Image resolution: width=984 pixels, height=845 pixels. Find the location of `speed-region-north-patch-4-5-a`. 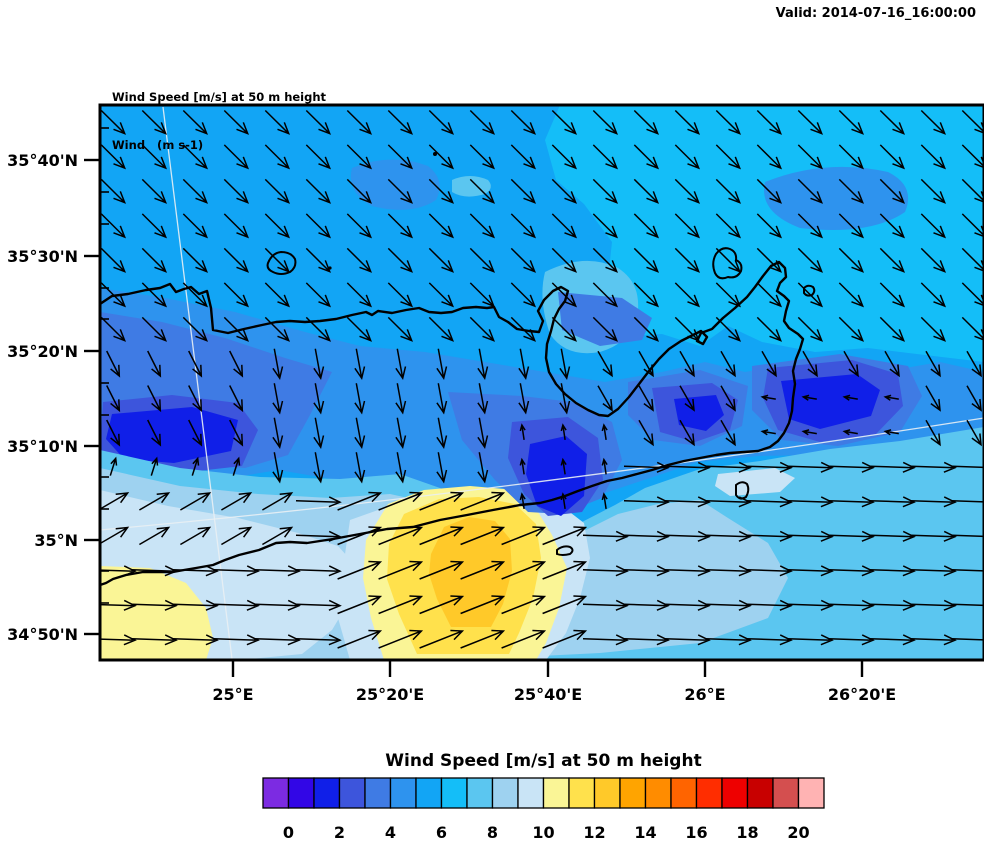

speed-region-north-patch-4-5-a is located at coordinates (395, 184).